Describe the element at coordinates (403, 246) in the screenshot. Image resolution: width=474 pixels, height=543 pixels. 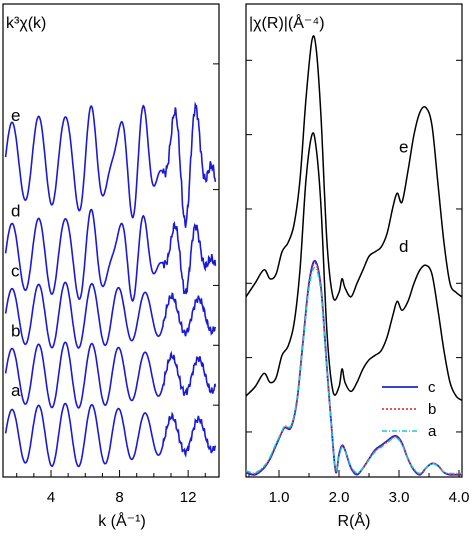
I see `right-curve-label-d: d` at that location.